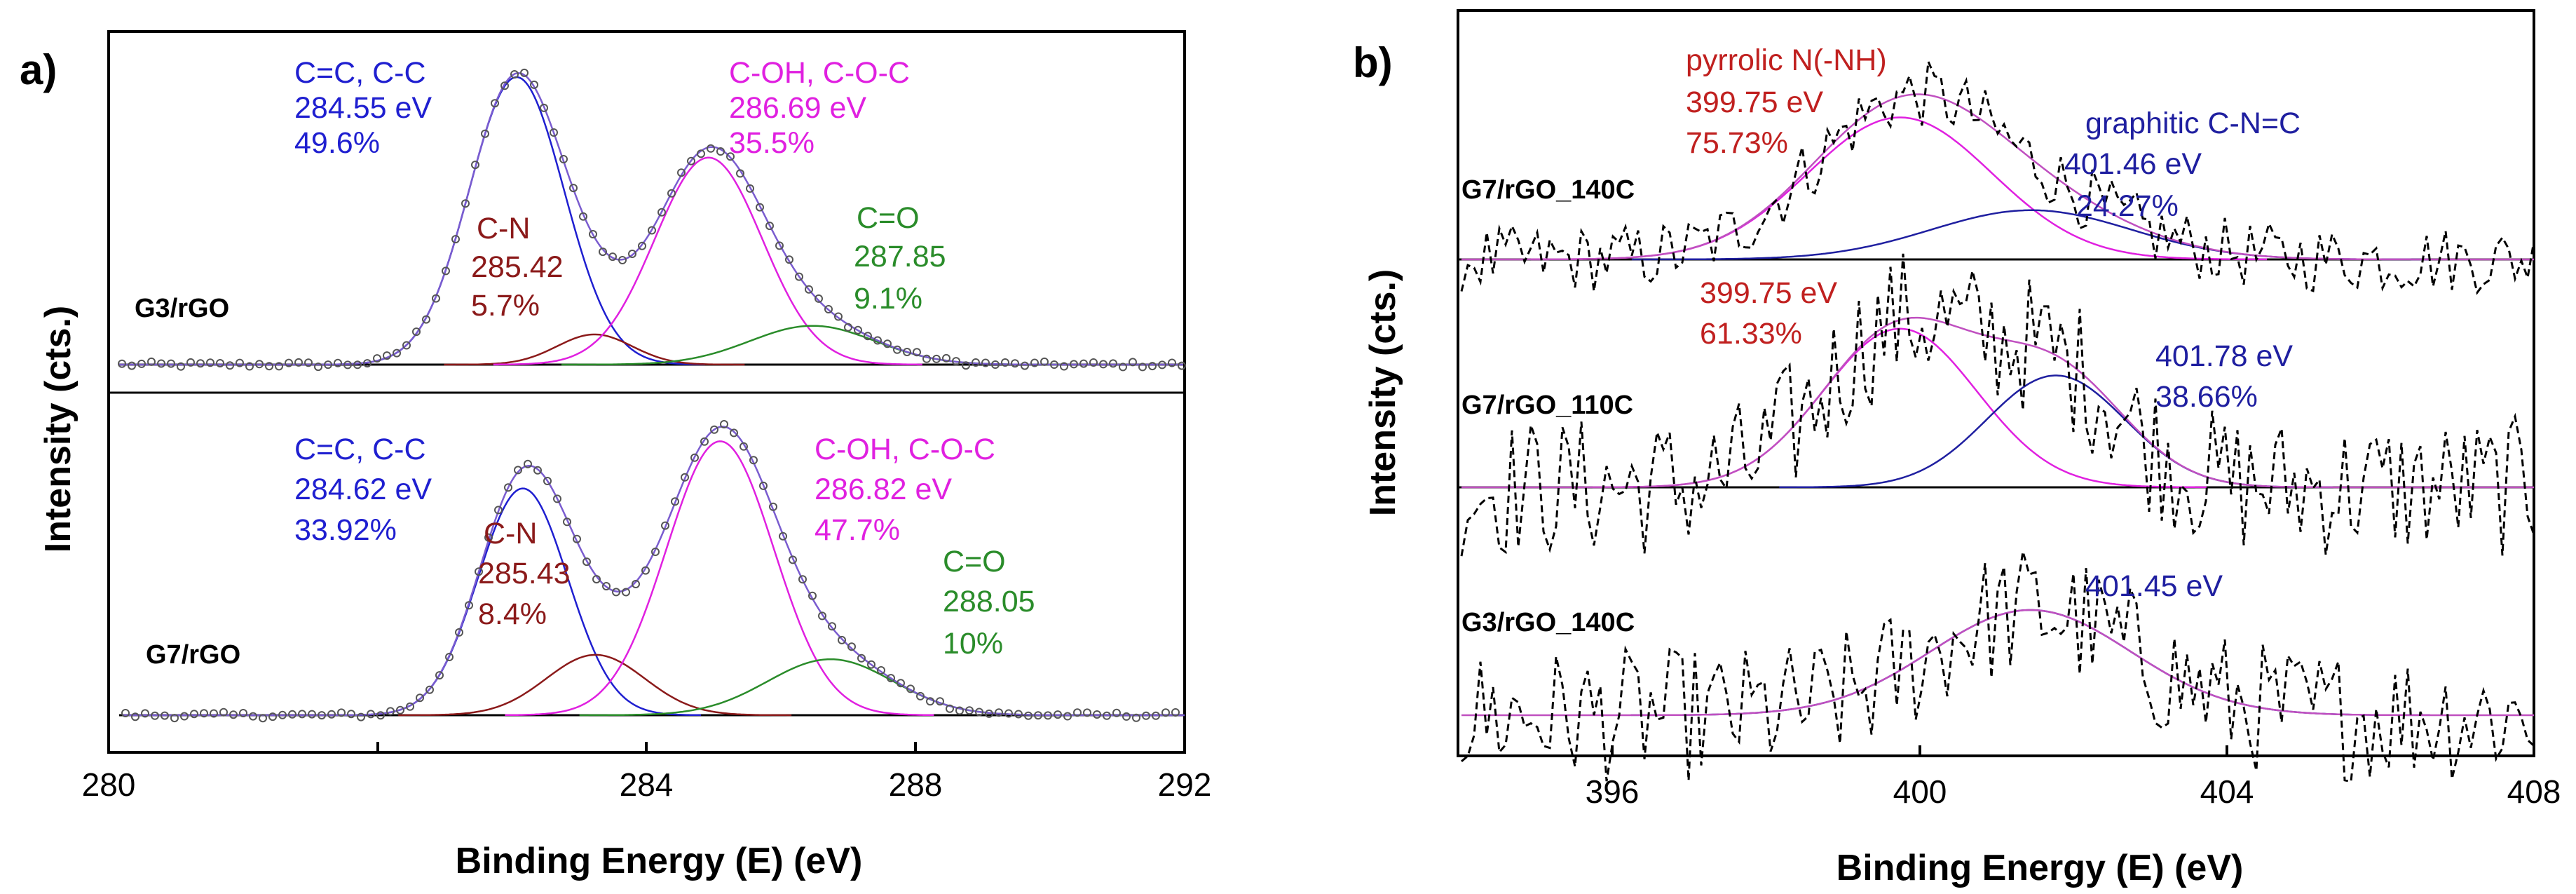 The height and width of the screenshot is (894, 2576). Describe the element at coordinates (1787, 101) in the screenshot. I see `annotation-140c-pyrrolic: pyrrolic N(-NH) 399.75 eV 75.73%` at that location.